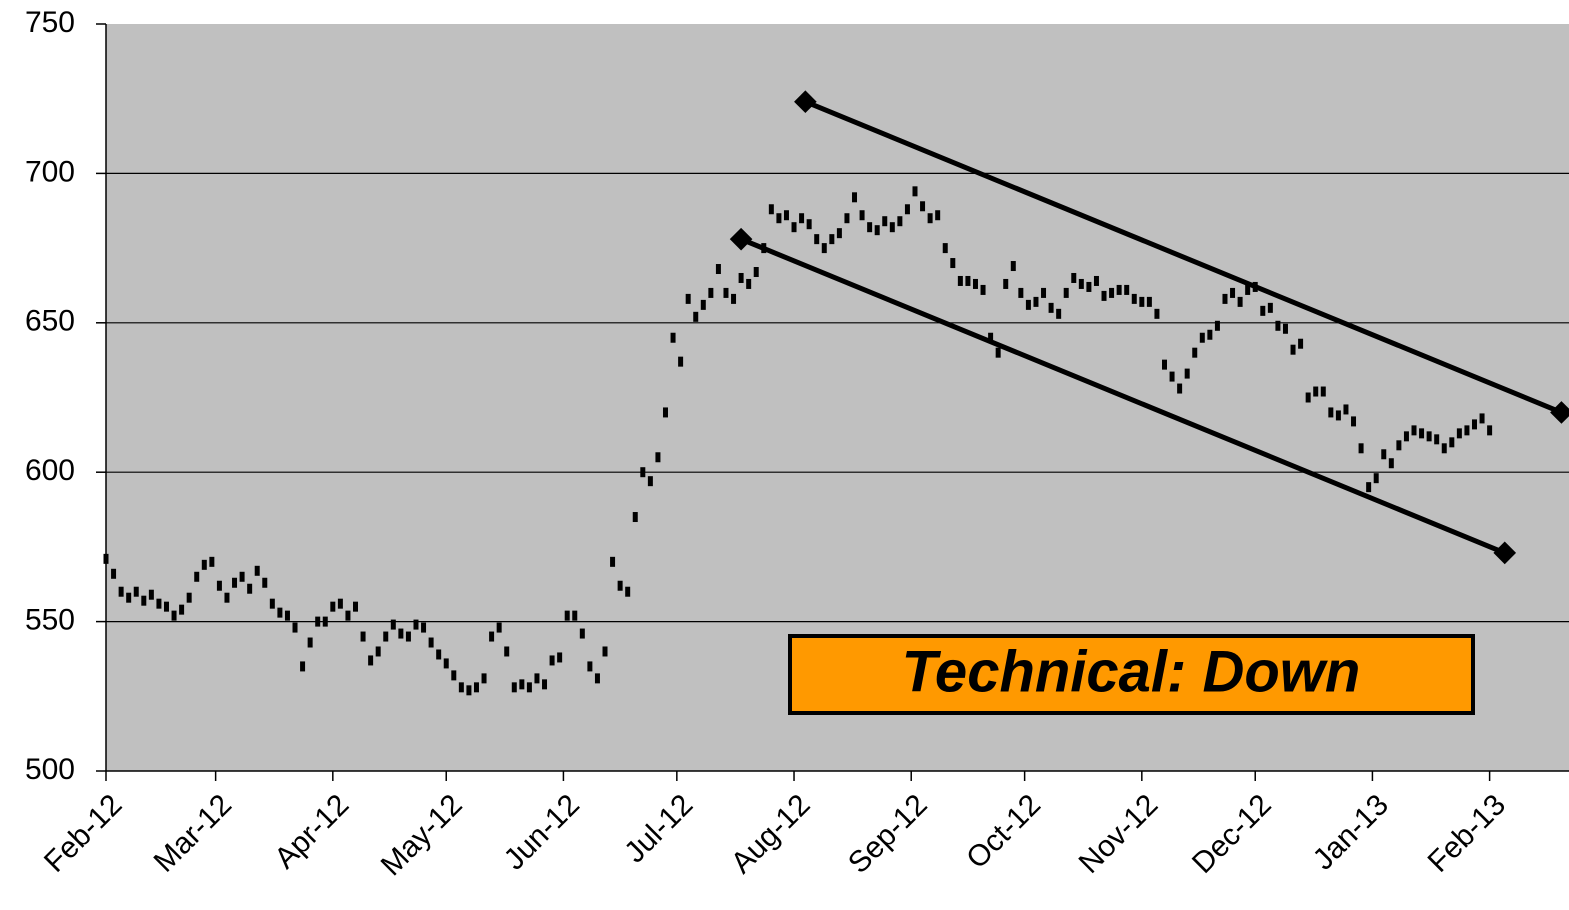 This screenshot has width=1569, height=910. What do you see at coordinates (1351, 832) in the screenshot?
I see `x-tick-label: Jan-13` at bounding box center [1351, 832].